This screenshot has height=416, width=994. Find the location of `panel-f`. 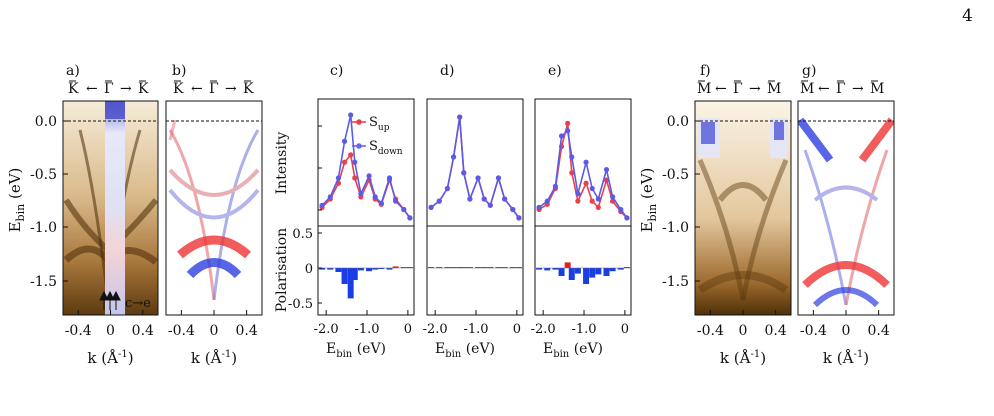

panel-f is located at coordinates (743, 208).